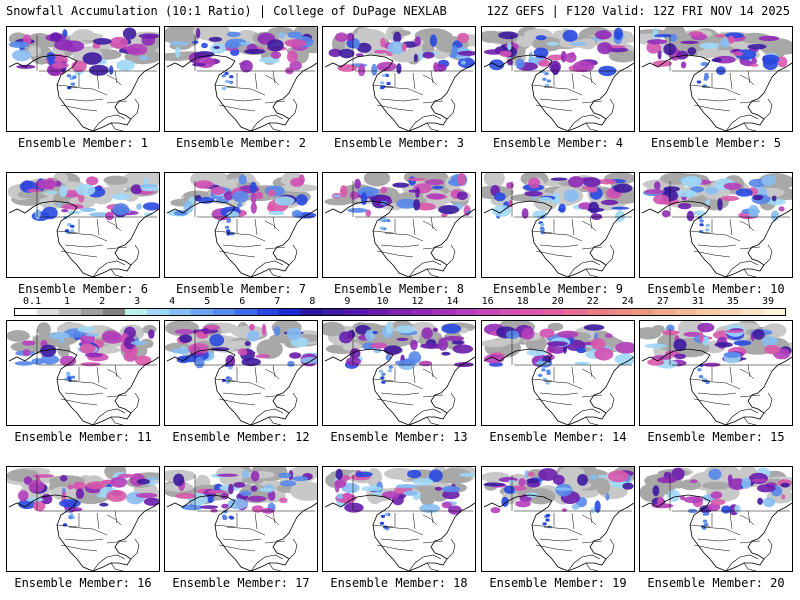 The height and width of the screenshot is (600, 800). What do you see at coordinates (399, 289) in the screenshot?
I see `ensemble-member-label: Ensemble Member: 8` at bounding box center [399, 289].